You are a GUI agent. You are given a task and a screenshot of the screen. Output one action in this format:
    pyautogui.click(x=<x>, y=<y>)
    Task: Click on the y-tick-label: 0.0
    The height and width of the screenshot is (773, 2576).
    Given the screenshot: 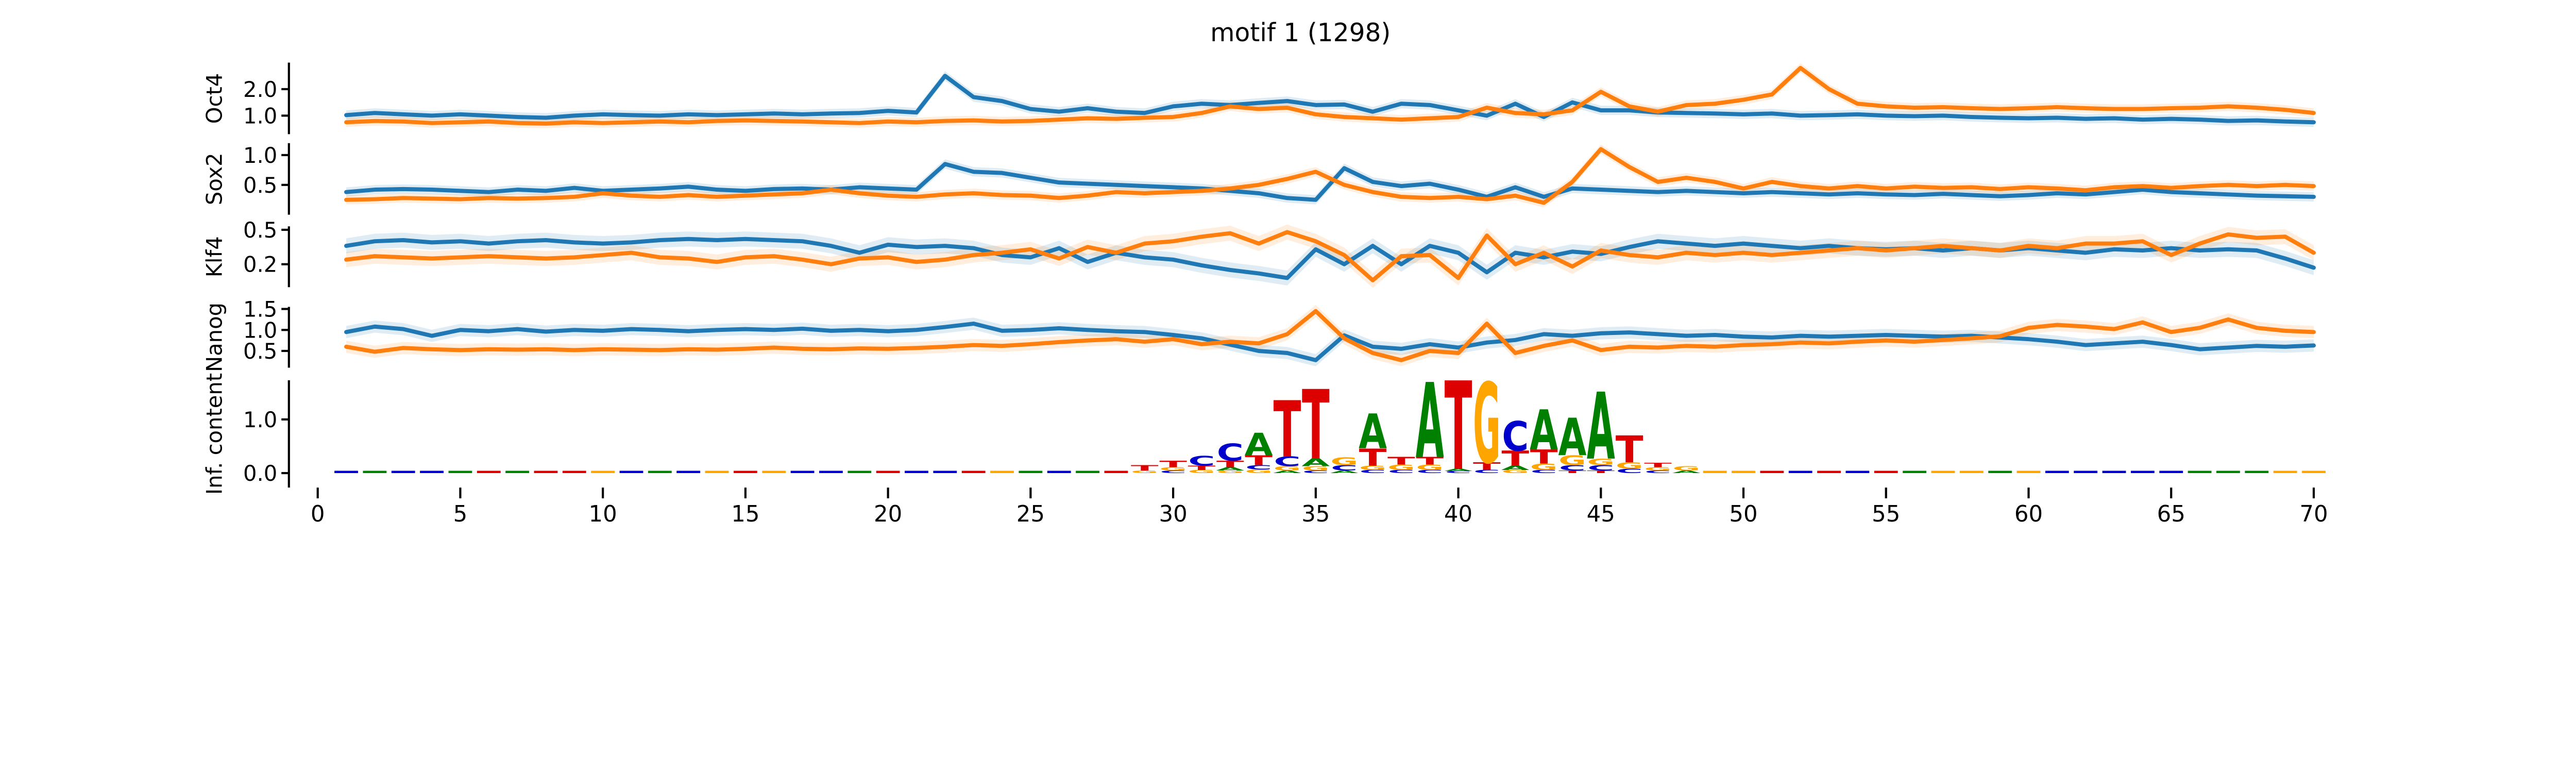 What is the action you would take?
    pyautogui.click(x=260, y=473)
    